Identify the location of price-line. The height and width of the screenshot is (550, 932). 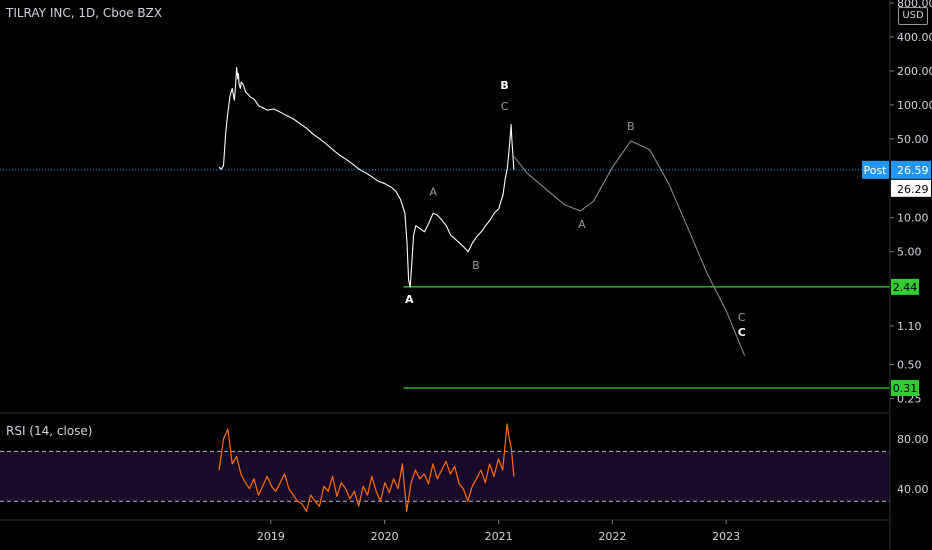
(366, 177).